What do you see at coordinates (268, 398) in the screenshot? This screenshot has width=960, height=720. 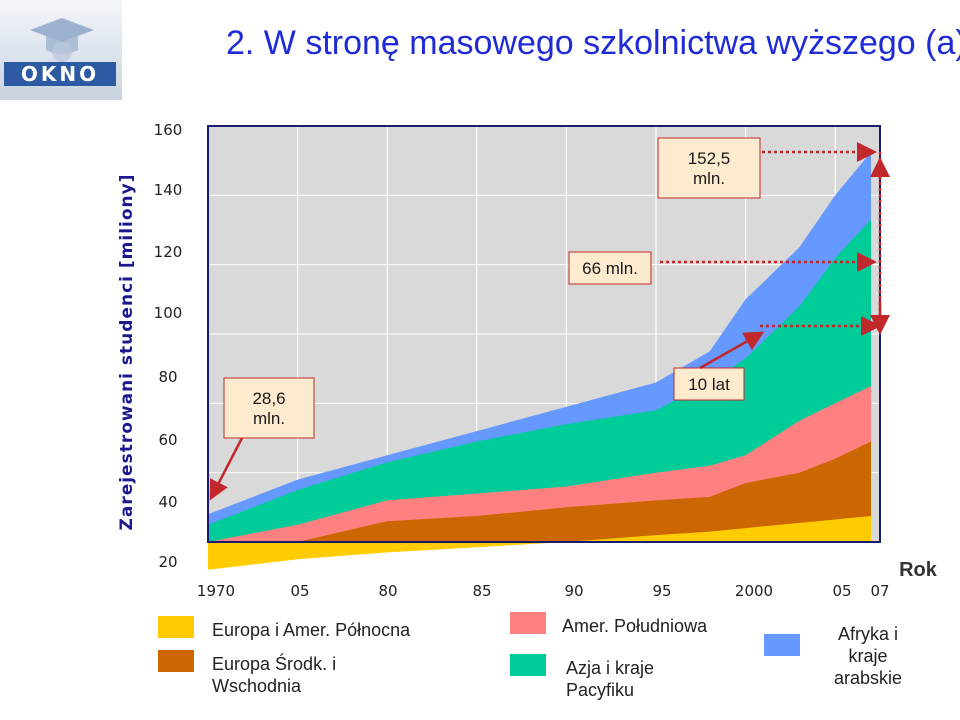 I see `callout-text: 28,6` at bounding box center [268, 398].